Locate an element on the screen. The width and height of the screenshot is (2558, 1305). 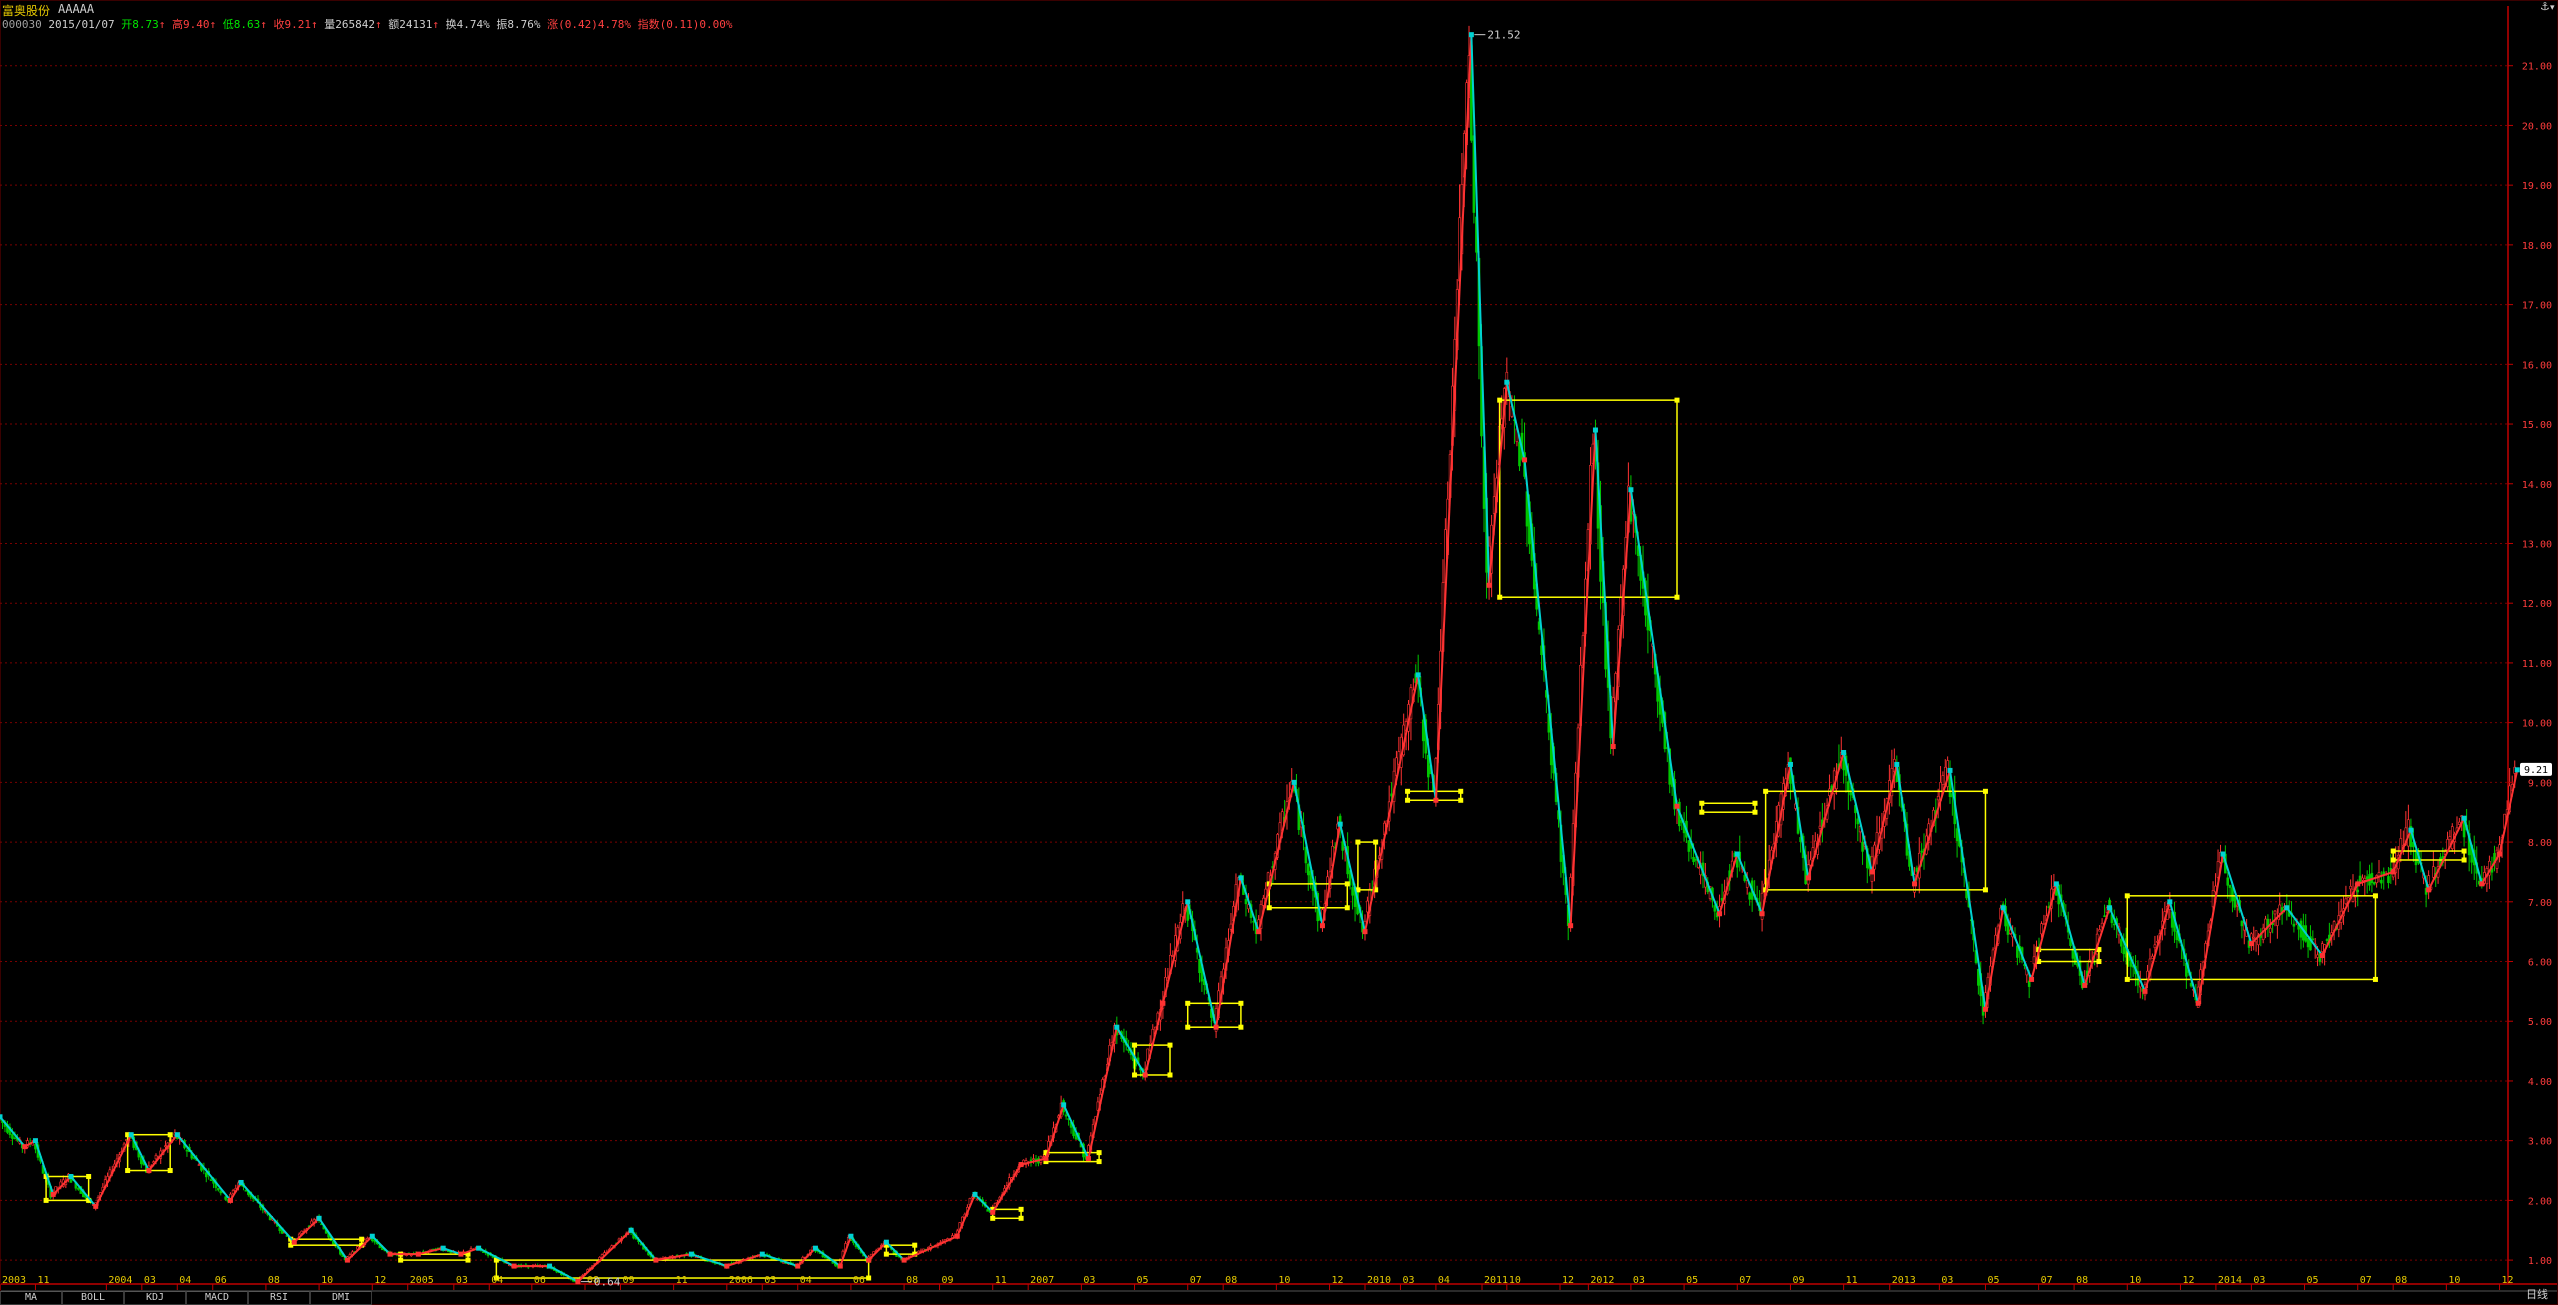
settings-icon: ▾ is located at coordinates (2552, 8).